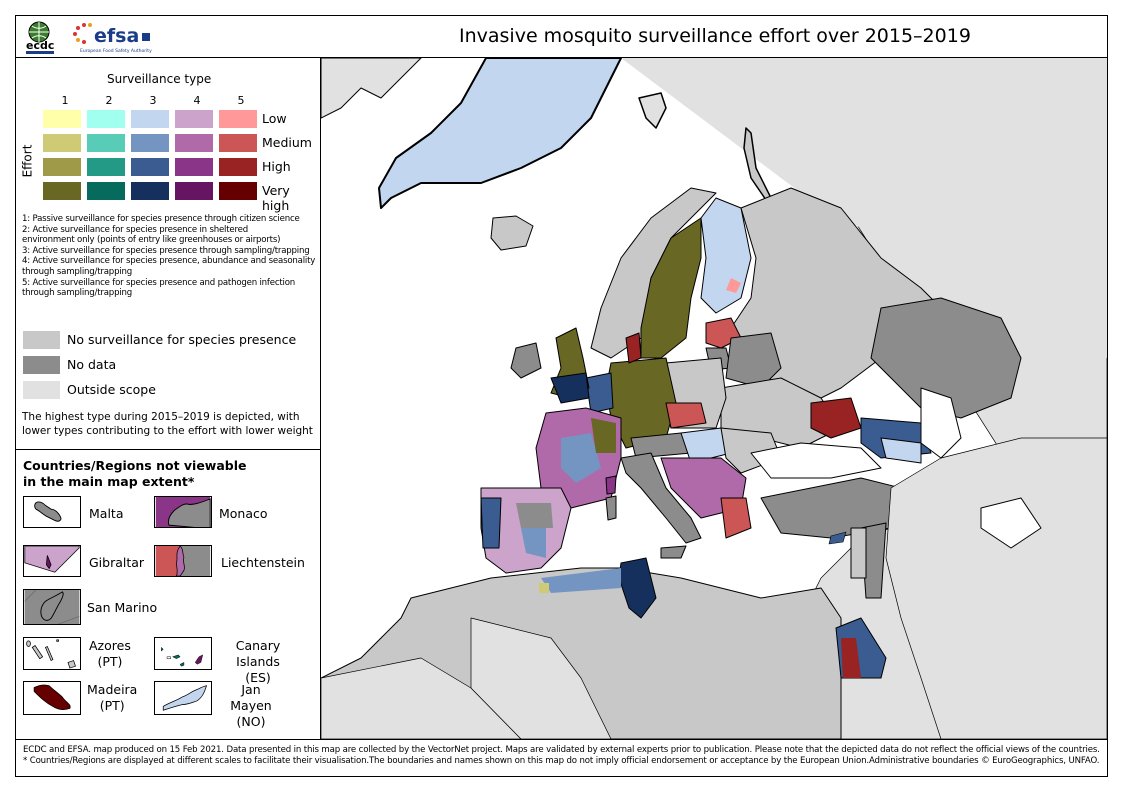 The height and width of the screenshot is (793, 1123). I want to click on swatch-type1-very-high, so click(62, 191).